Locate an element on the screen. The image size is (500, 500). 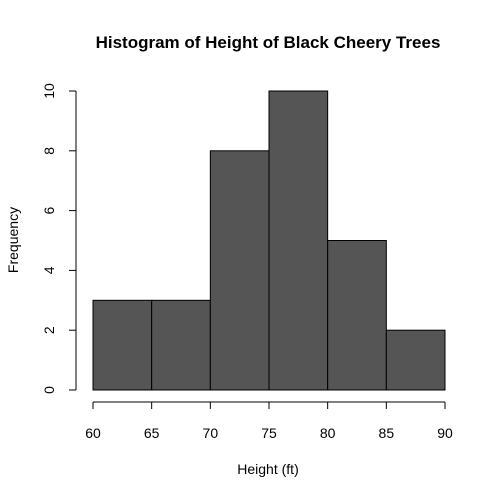
y-tick-label-1: 2 is located at coordinates (49, 330).